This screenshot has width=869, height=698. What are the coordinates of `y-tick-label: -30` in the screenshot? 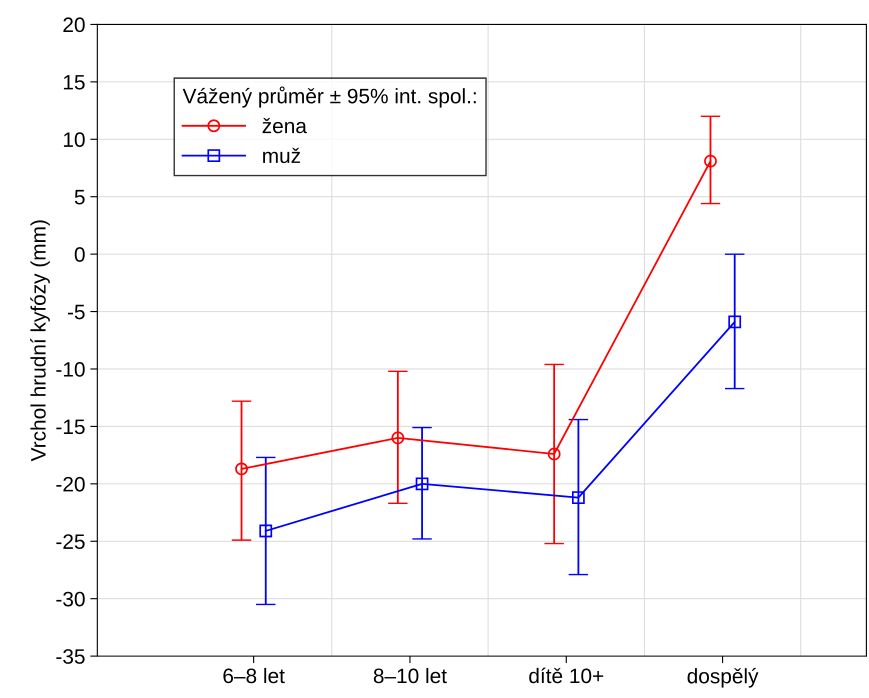 It's located at (70, 599).